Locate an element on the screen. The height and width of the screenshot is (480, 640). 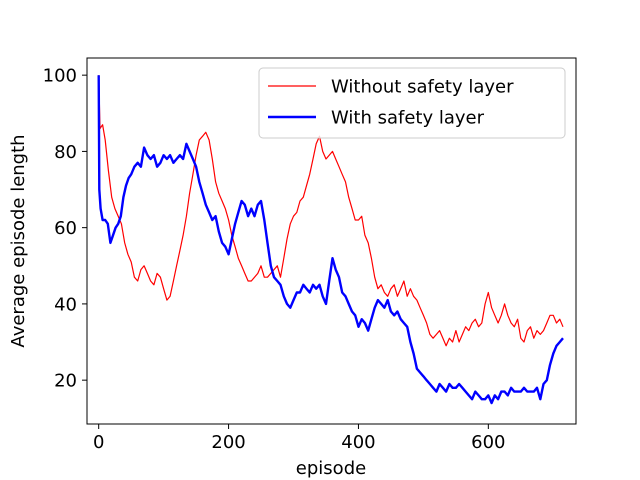
y-tick-label: 100 is located at coordinates (60, 76).